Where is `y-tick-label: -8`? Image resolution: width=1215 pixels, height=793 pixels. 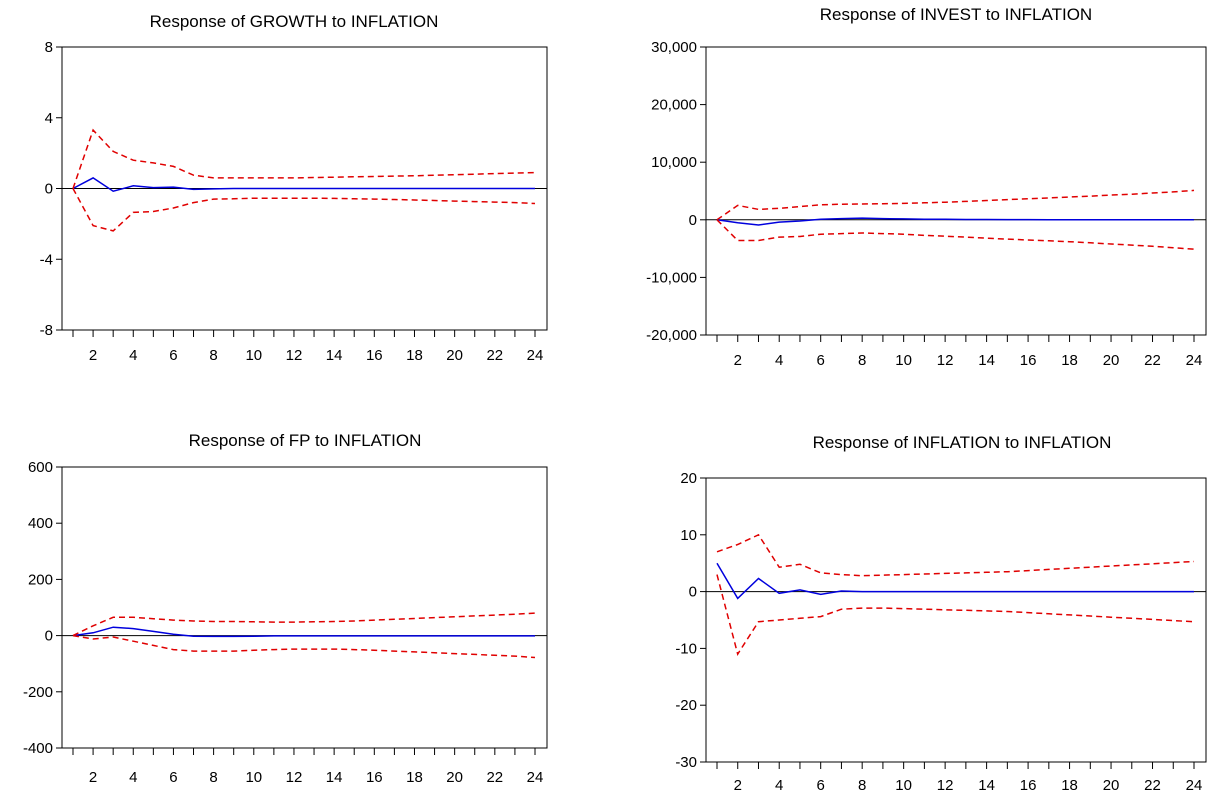 y-tick-label: -8 is located at coordinates (46, 330).